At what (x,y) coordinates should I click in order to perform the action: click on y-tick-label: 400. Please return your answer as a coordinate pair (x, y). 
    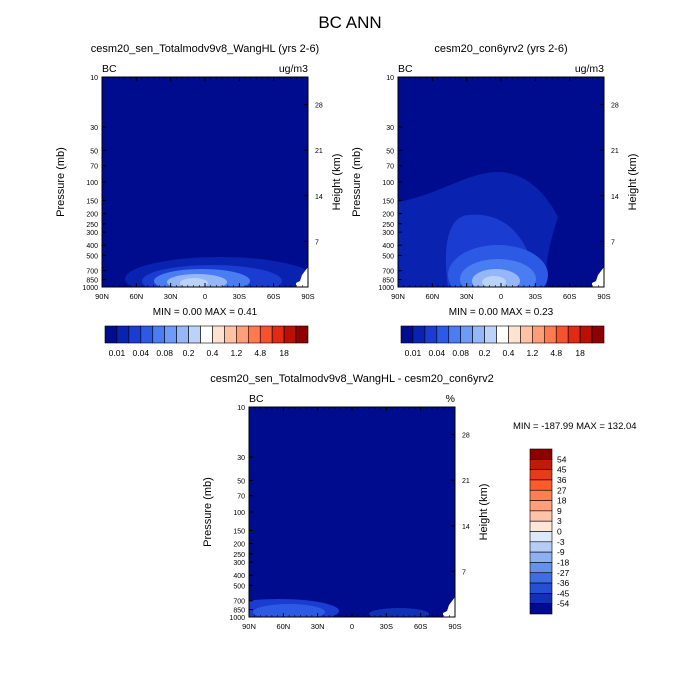
    Looking at the image, I should click on (388, 246).